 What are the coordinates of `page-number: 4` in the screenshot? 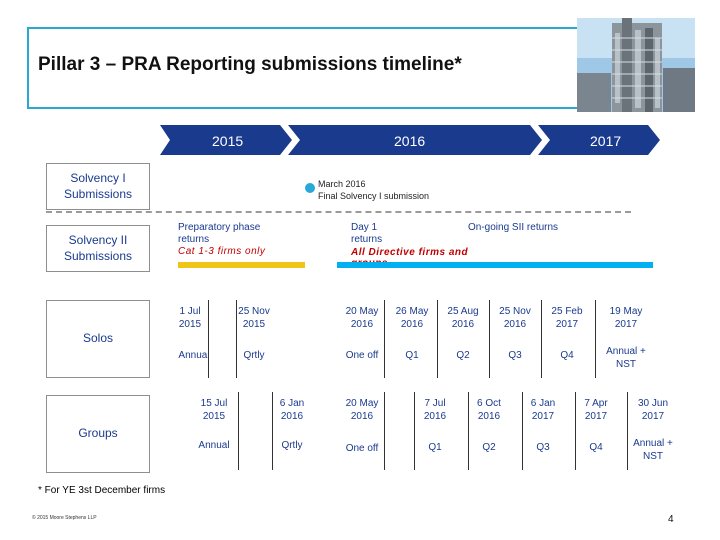 It's located at (671, 519).